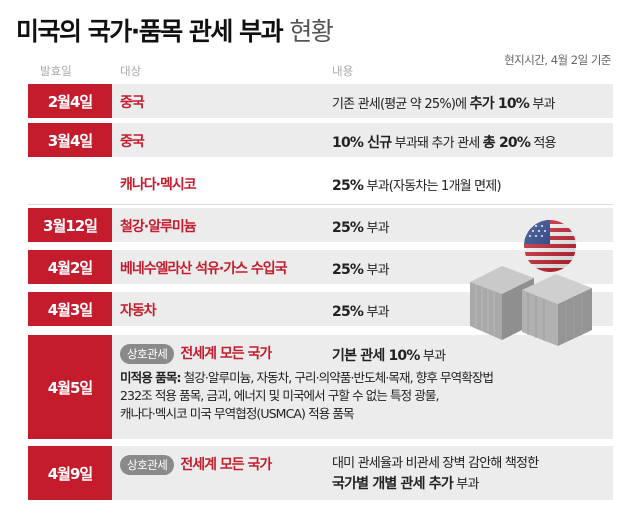  Describe the element at coordinates (557, 60) in the screenshot. I see `source-note: 현지시간, 4월 2일 기준` at that location.